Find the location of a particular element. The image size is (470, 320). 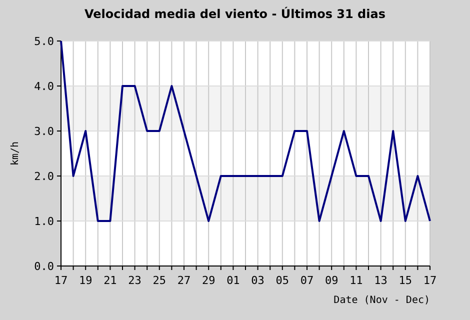

x-tick-label: 25 is located at coordinates (159, 280).